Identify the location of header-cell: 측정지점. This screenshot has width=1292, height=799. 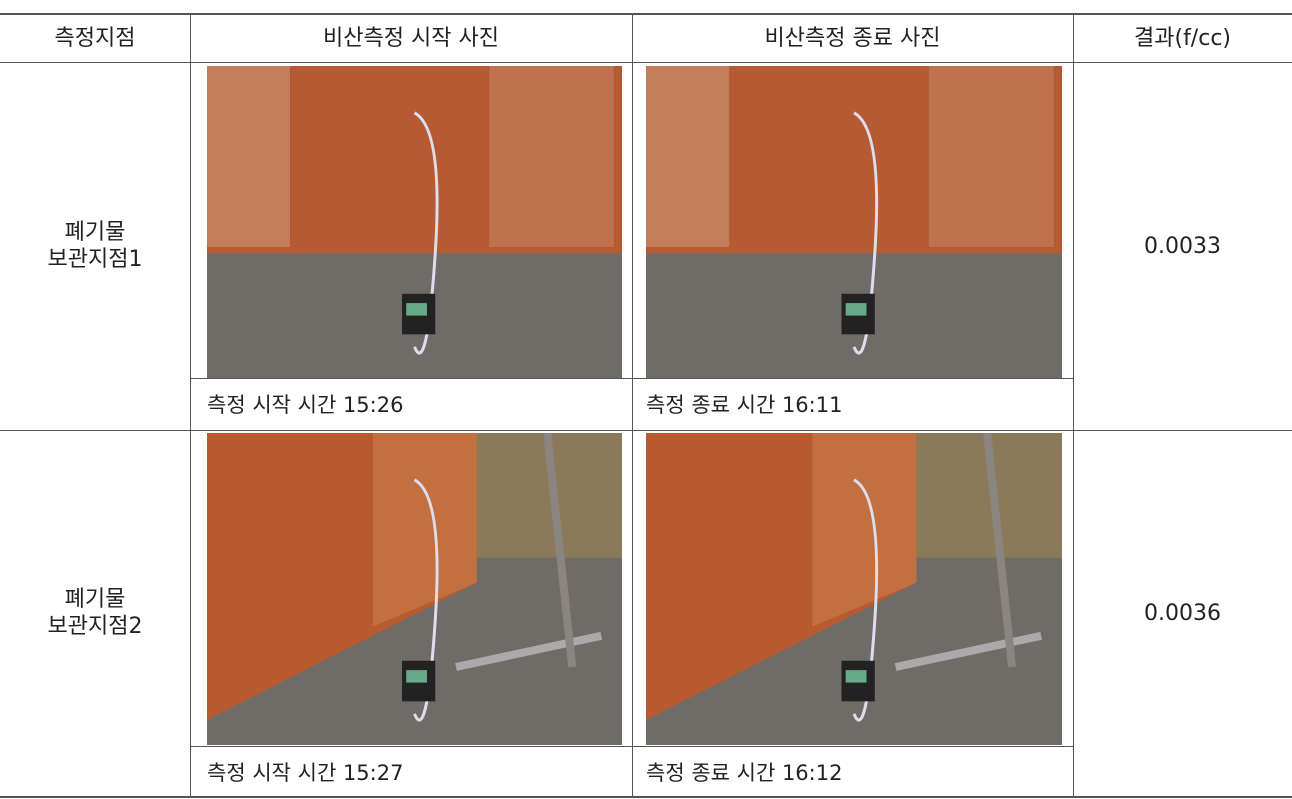
(95, 38).